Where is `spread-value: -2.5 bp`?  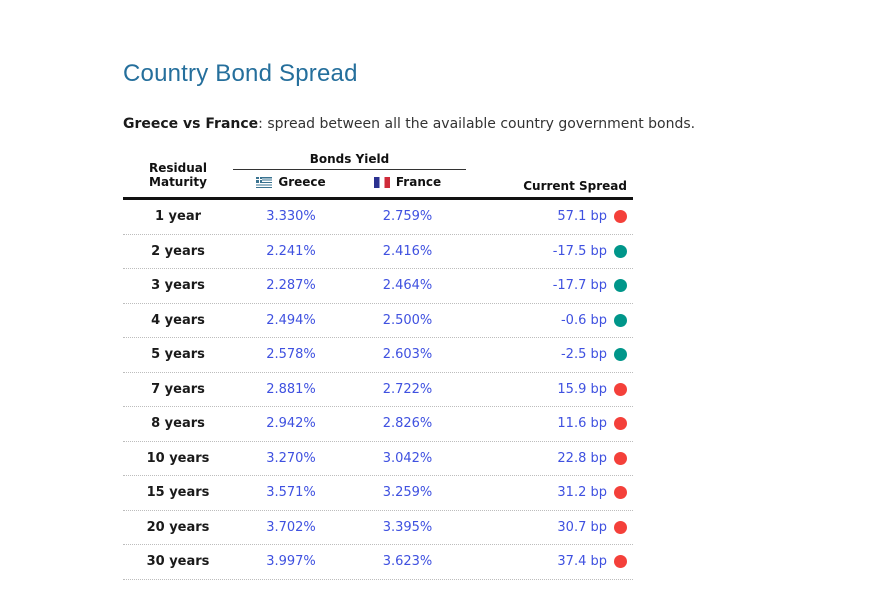
spread-value: -2.5 bp is located at coordinates (583, 355).